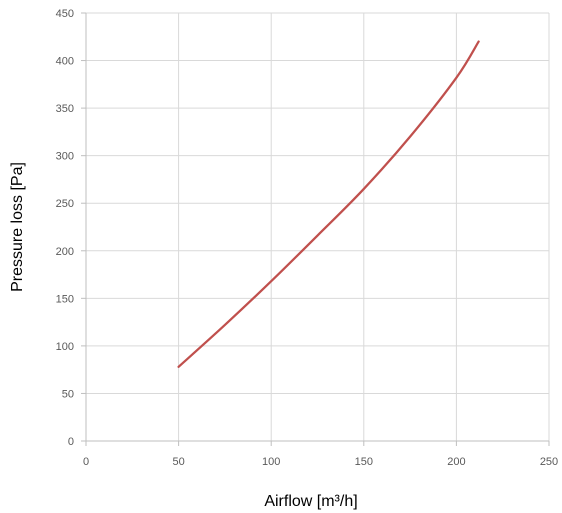 The height and width of the screenshot is (513, 562). What do you see at coordinates (549, 462) in the screenshot?
I see `x-tick-label: 250` at bounding box center [549, 462].